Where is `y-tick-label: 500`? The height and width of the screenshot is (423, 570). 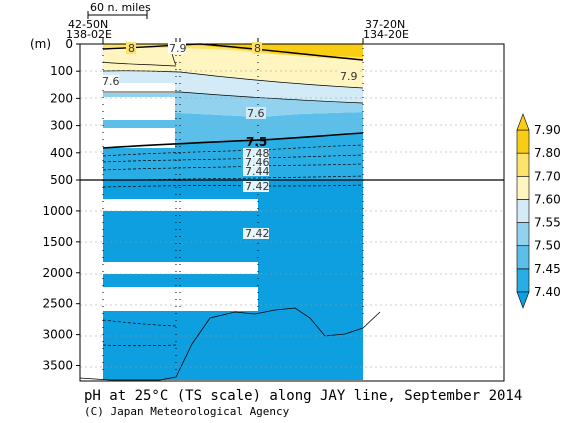
y-tick-label: 500 is located at coordinates (61, 180).